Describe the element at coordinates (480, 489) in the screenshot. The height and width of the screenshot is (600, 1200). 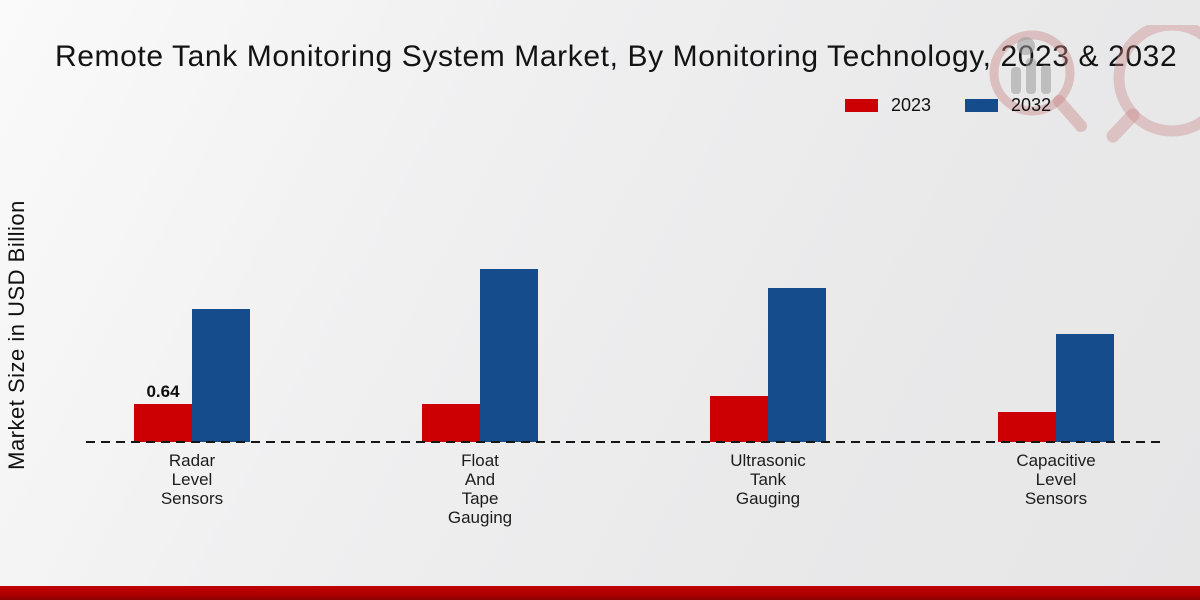
I see `category-label-group2: Float And Tape Gauging` at that location.